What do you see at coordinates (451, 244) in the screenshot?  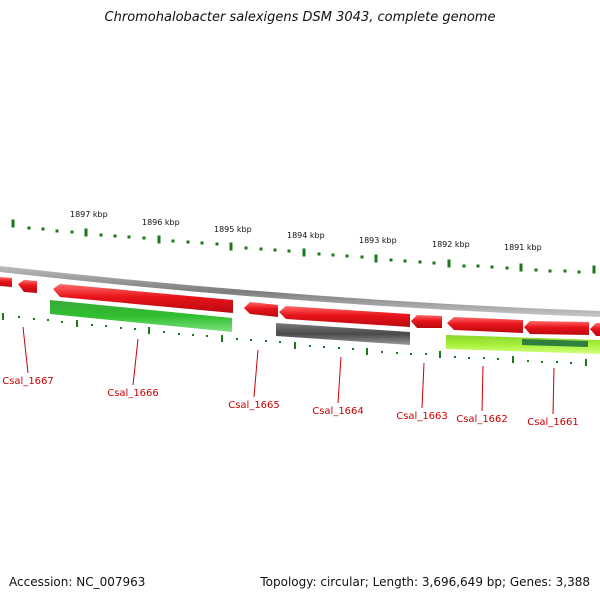 I see `kbp-label: 1892 kbp` at bounding box center [451, 244].